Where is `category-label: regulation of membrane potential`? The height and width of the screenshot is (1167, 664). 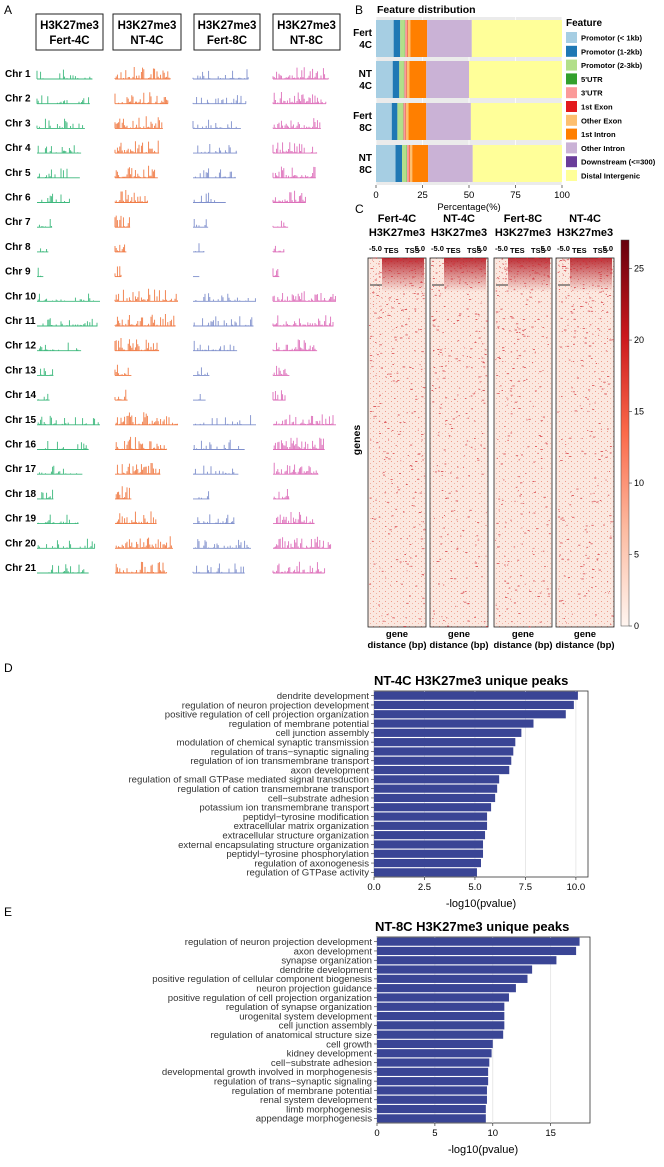 category-label: regulation of membrane potential is located at coordinates (299, 724).